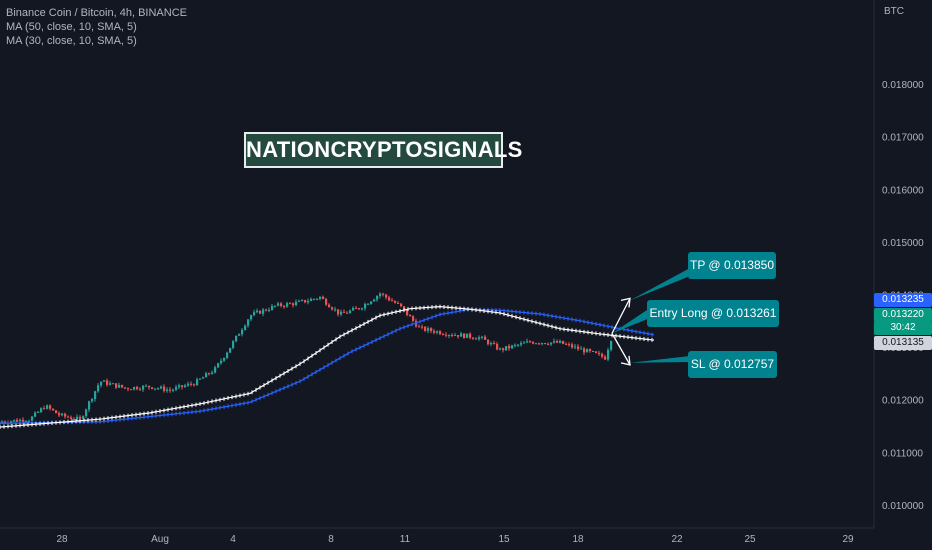 The height and width of the screenshot is (550, 932). I want to click on legend-ma-50: MA (50, close, 10, SMA, 5), so click(71, 27).